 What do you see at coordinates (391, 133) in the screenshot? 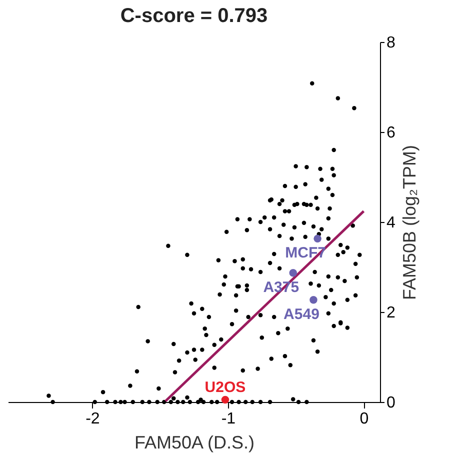
I see `y-tick-label: 6` at bounding box center [391, 133].